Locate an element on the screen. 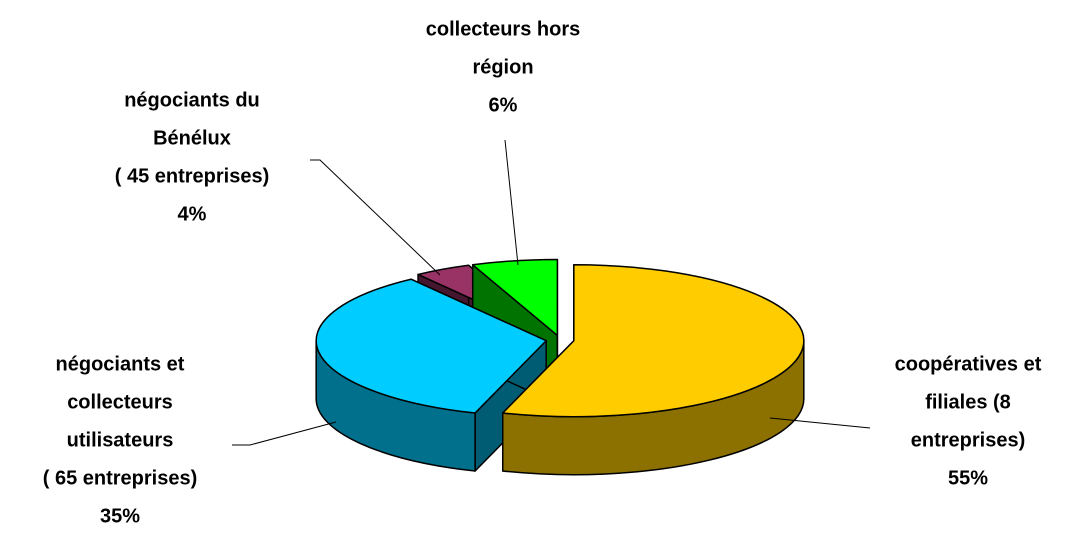 Image resolution: width=1088 pixels, height=541 pixels. slice-label: collecteurs hors is located at coordinates (503, 29).